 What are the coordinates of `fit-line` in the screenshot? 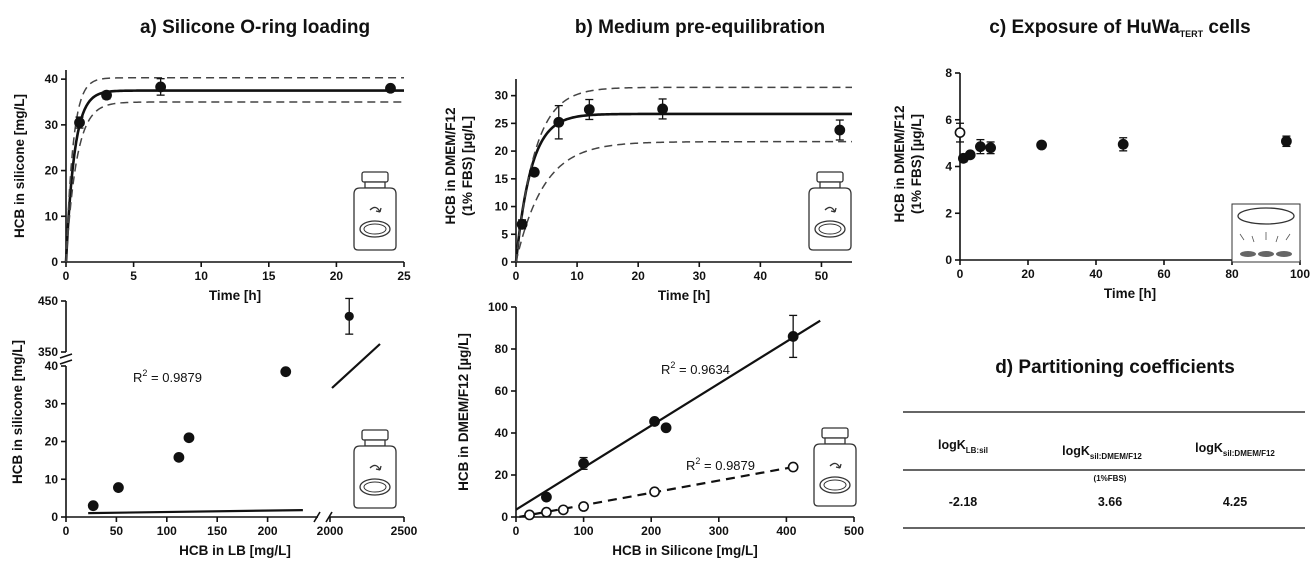 It's located at (195, 511).